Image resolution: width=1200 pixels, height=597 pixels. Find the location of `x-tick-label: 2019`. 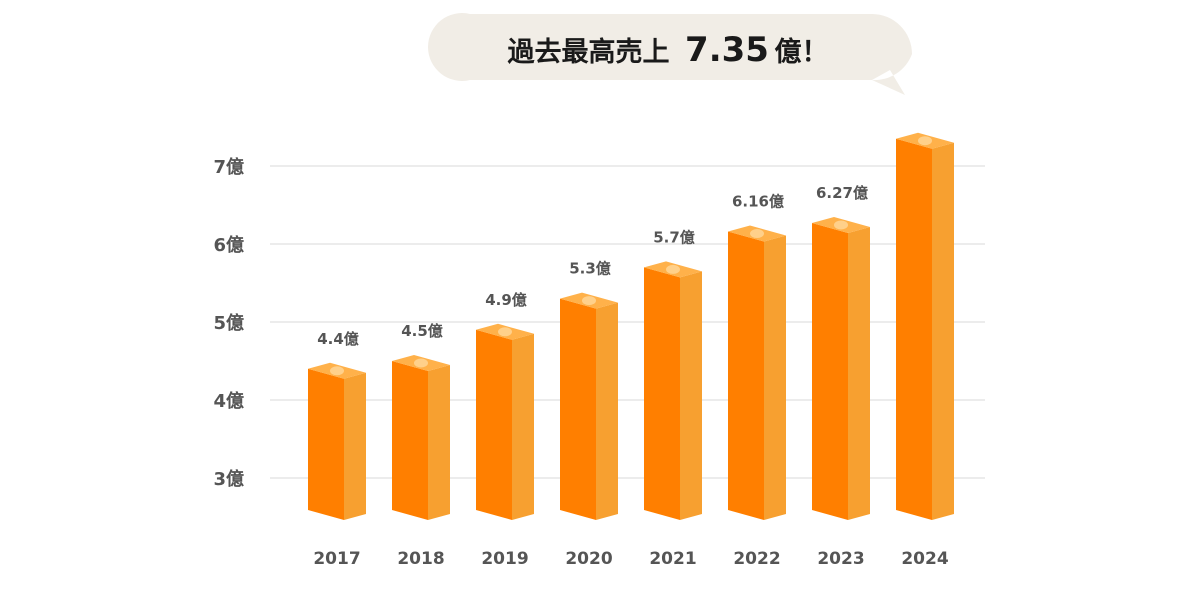

x-tick-label: 2019 is located at coordinates (504, 559).